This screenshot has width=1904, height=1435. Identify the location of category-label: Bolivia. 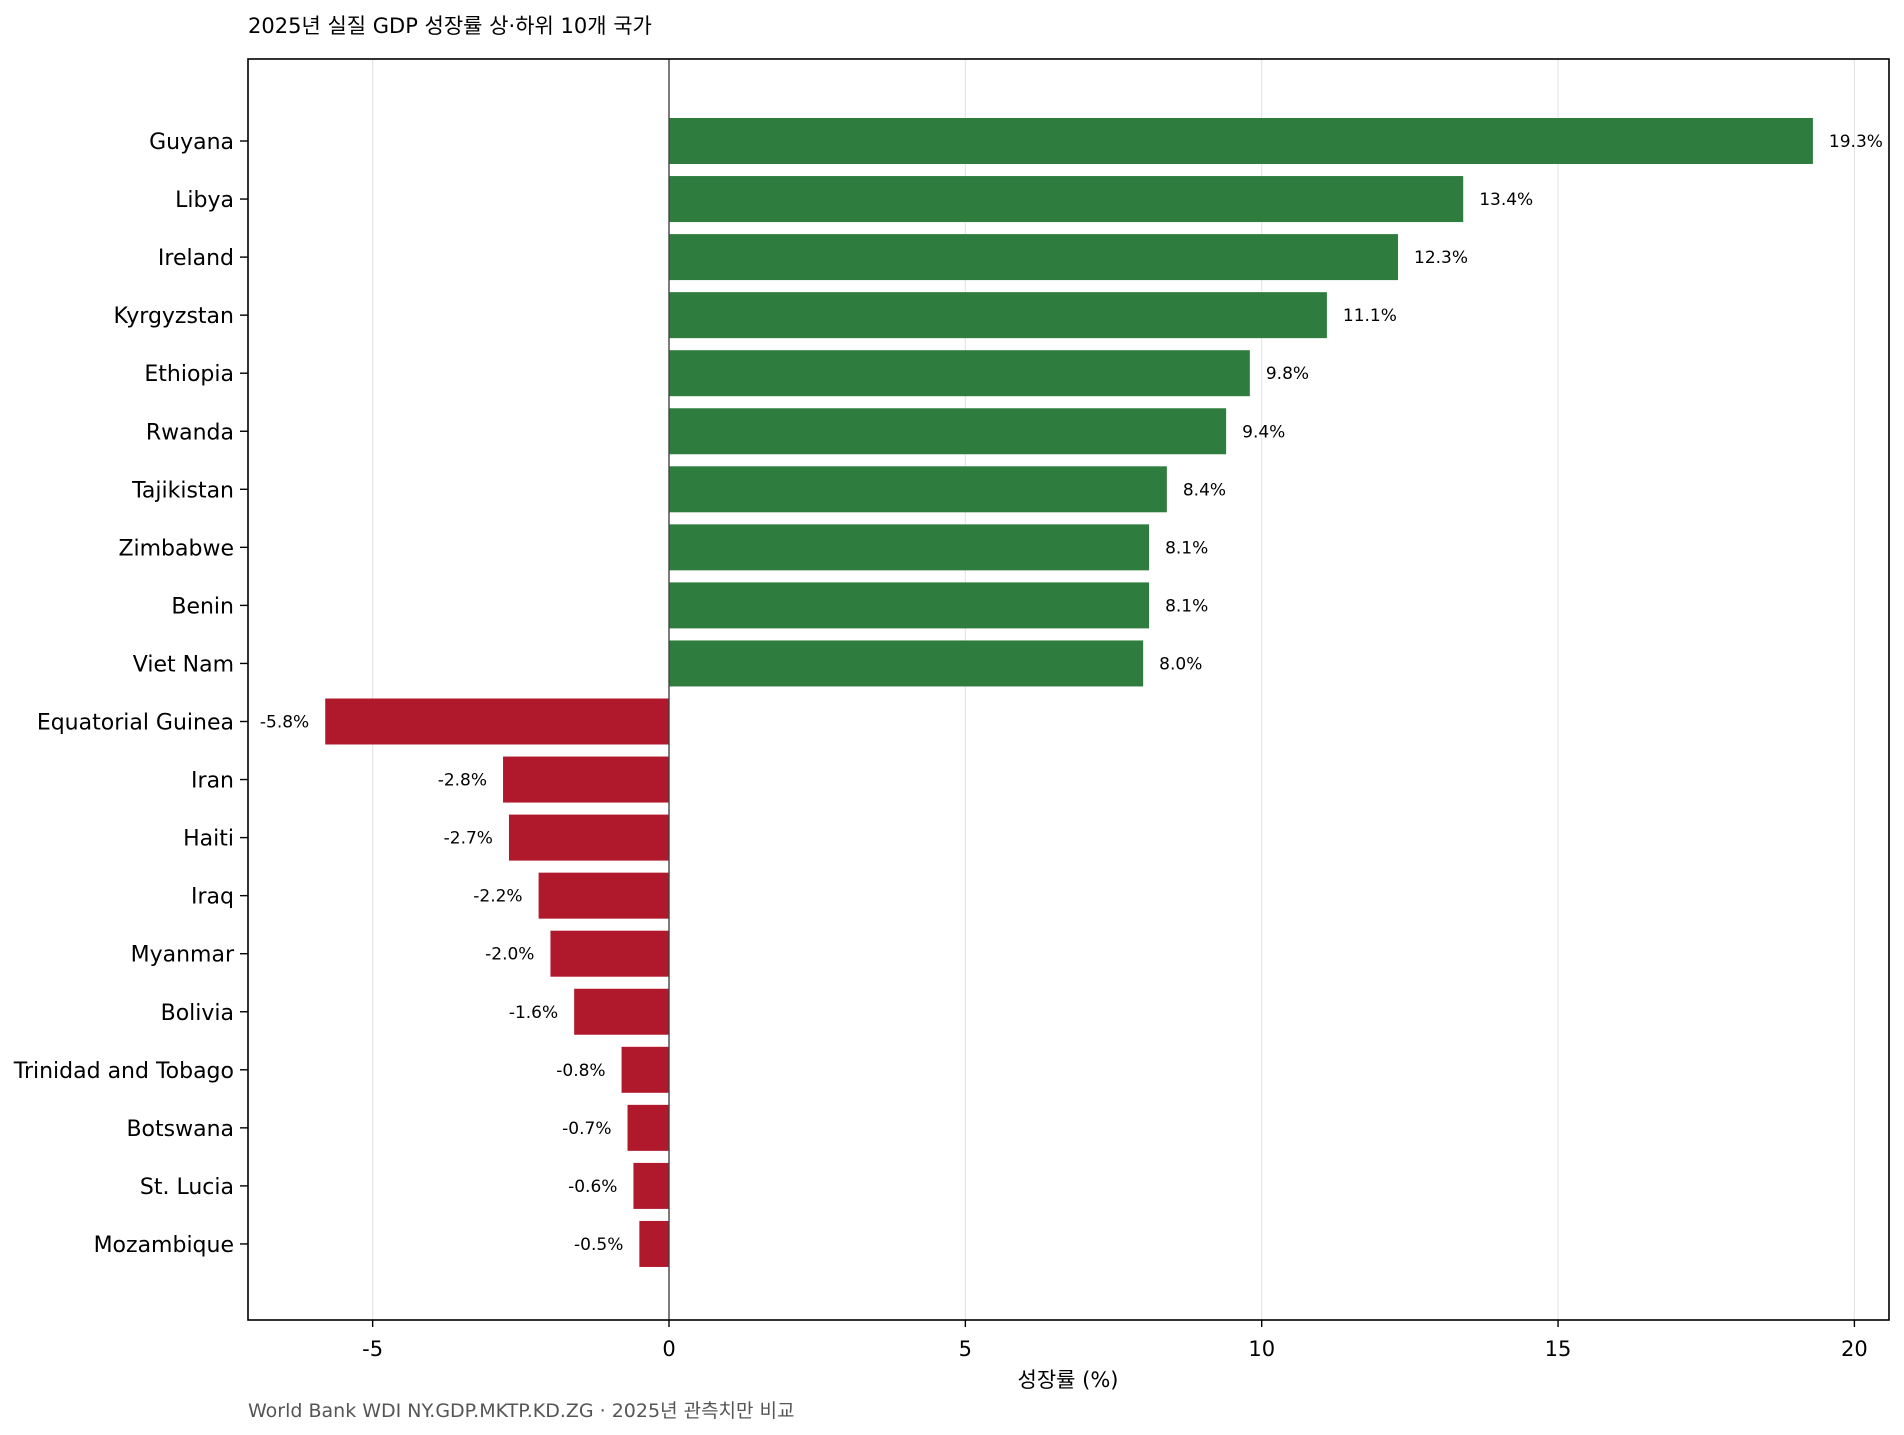
(197, 1013).